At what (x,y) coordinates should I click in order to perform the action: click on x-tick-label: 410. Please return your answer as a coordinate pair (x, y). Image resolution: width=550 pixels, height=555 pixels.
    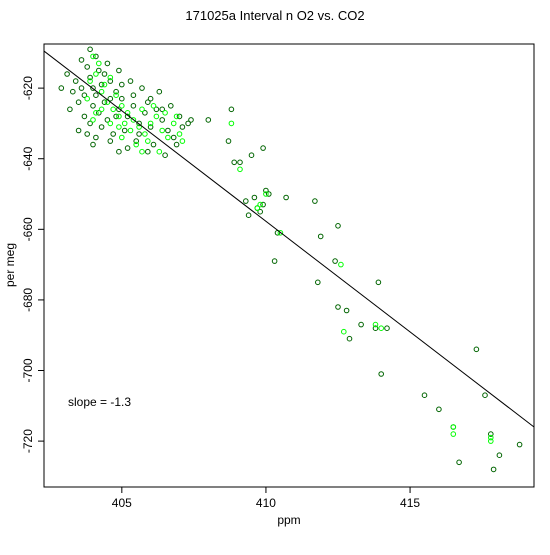
    Looking at the image, I should click on (266, 503).